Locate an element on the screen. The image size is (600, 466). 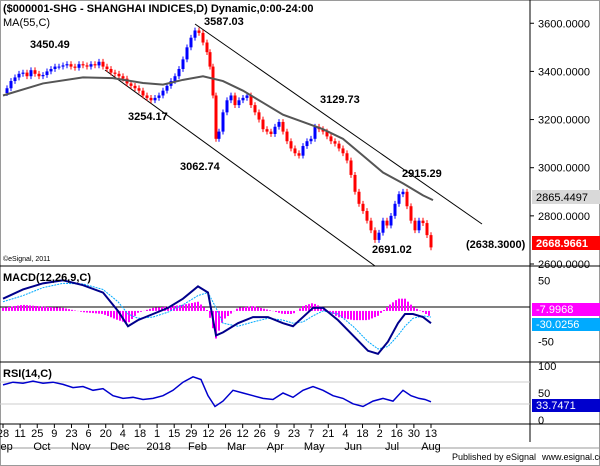
x-month-label: 2018 is located at coordinates (158, 447).